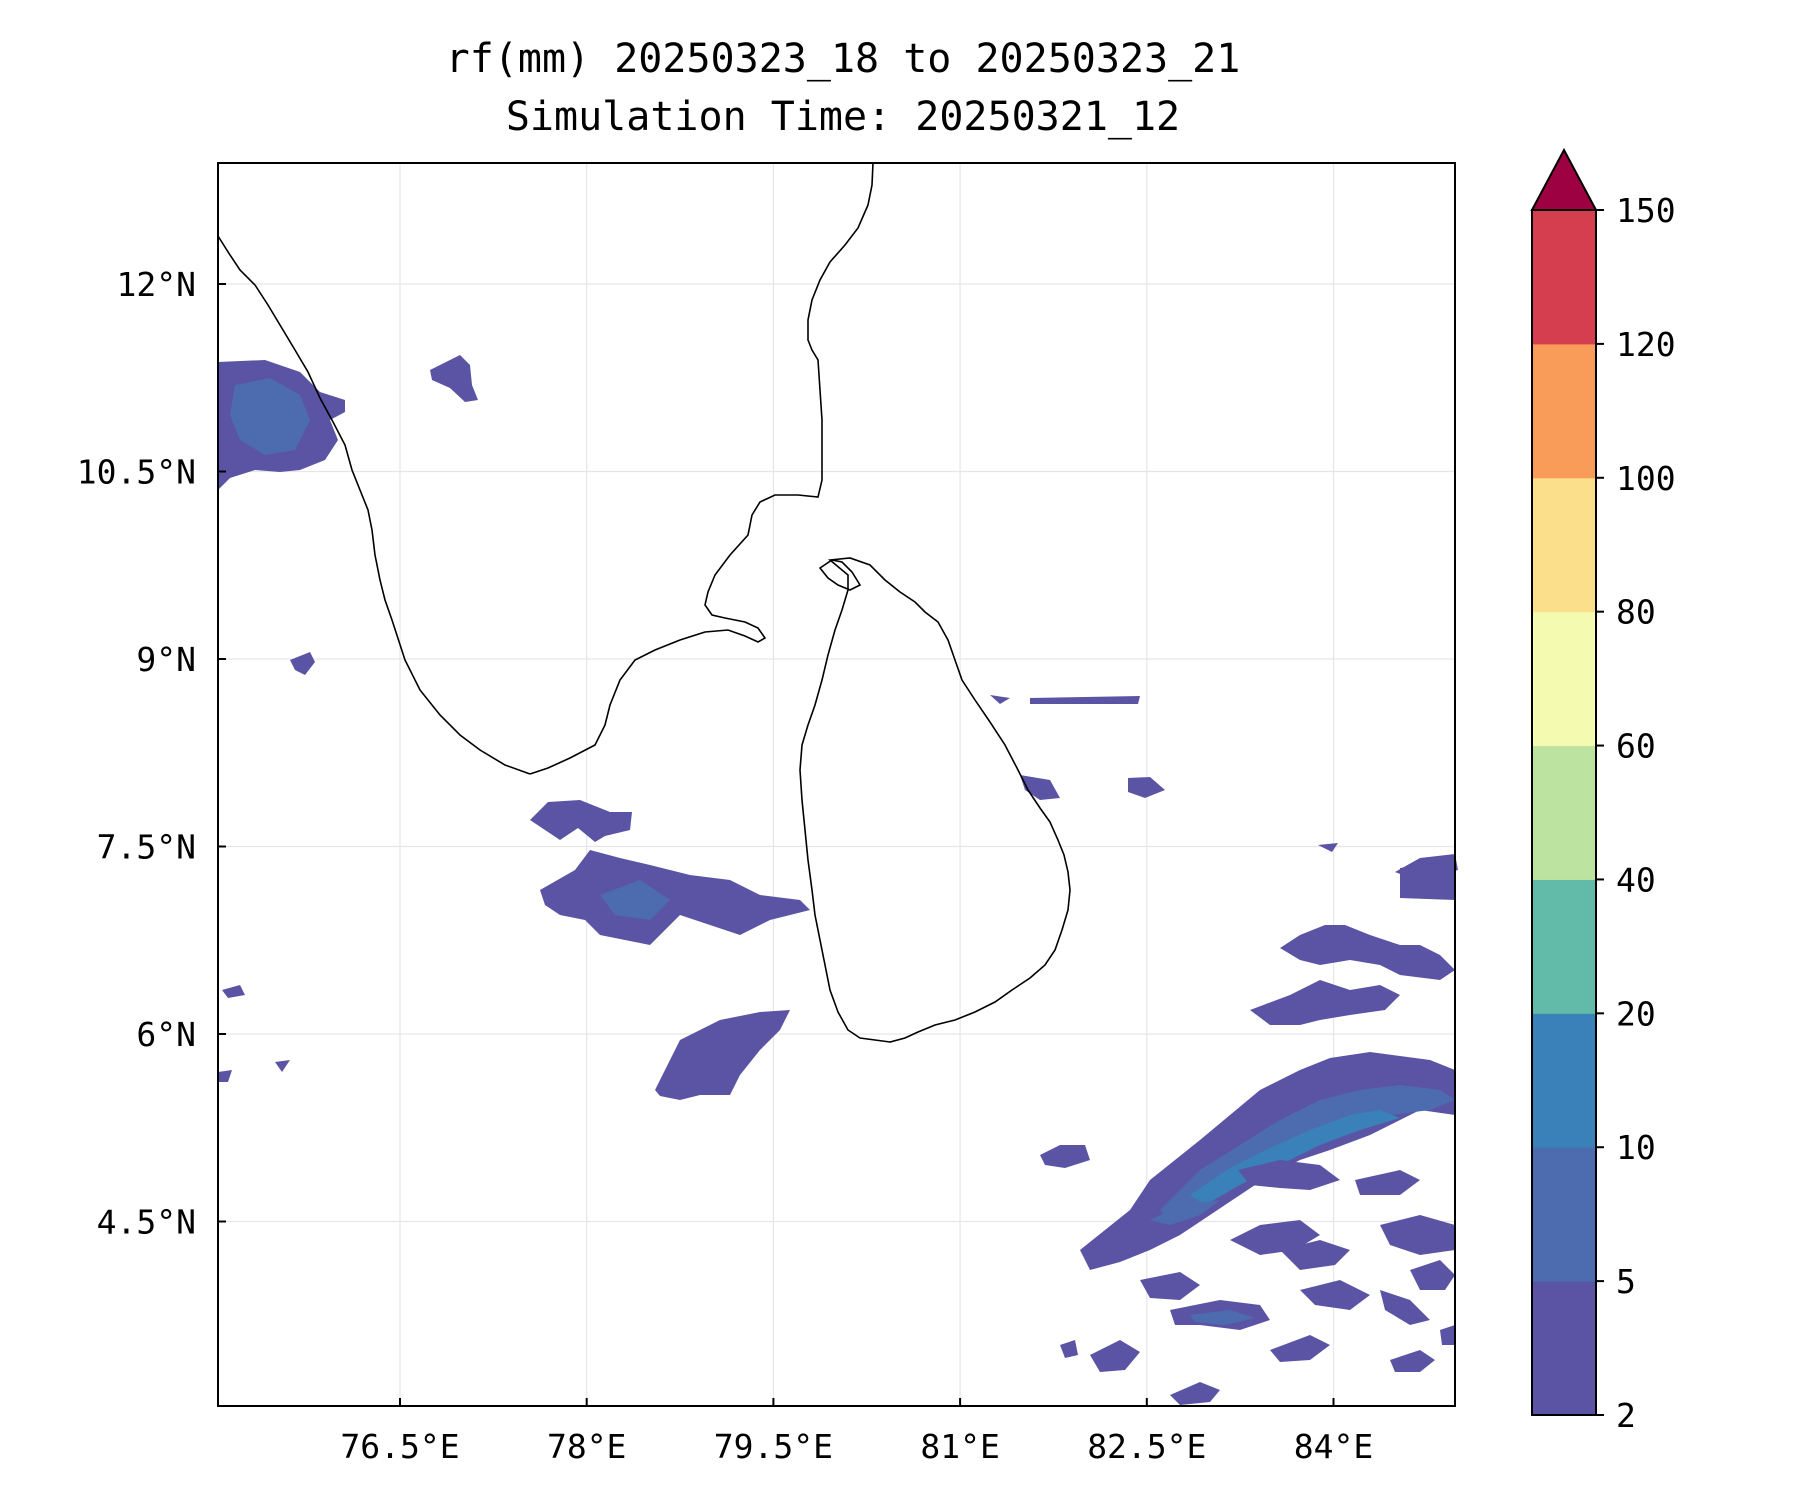 This screenshot has height=1500, width=1800. I want to click on lat-tick-label: 7.5°N, so click(146, 847).